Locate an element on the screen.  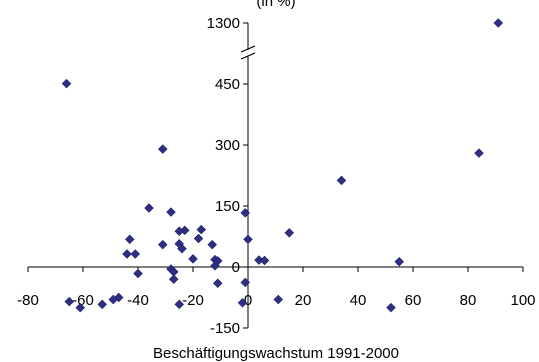
y-tick-label: 150 is located at coordinates (227, 206).